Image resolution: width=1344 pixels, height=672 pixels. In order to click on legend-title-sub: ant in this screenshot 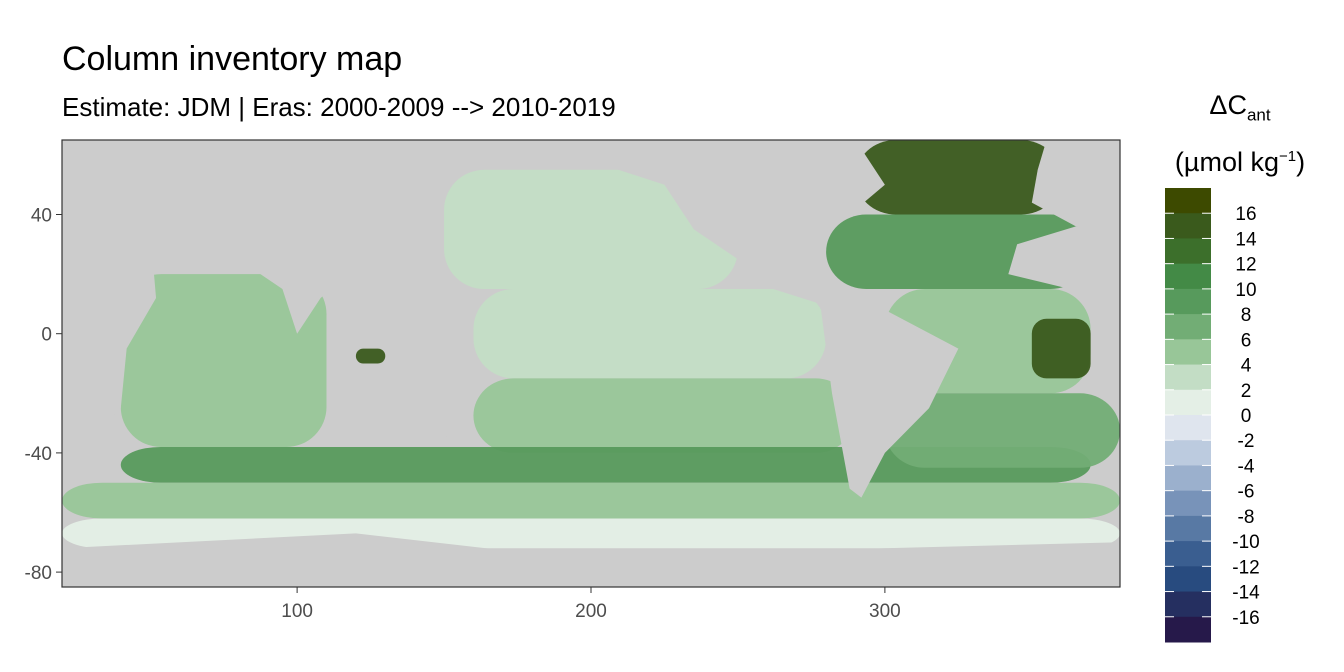, I will do `click(1258, 115)`.